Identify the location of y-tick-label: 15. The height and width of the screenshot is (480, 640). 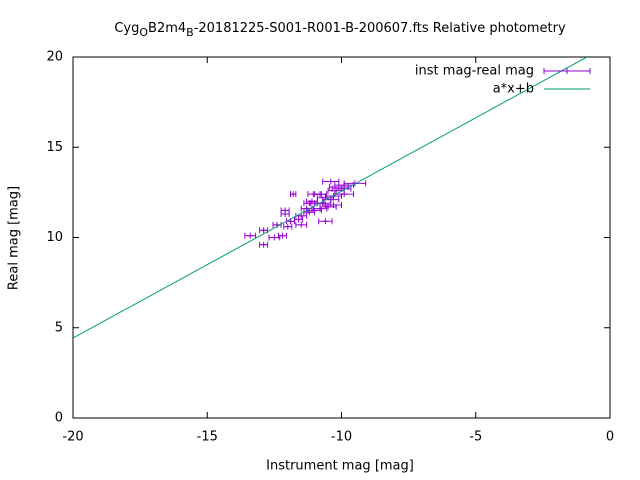
(54, 147).